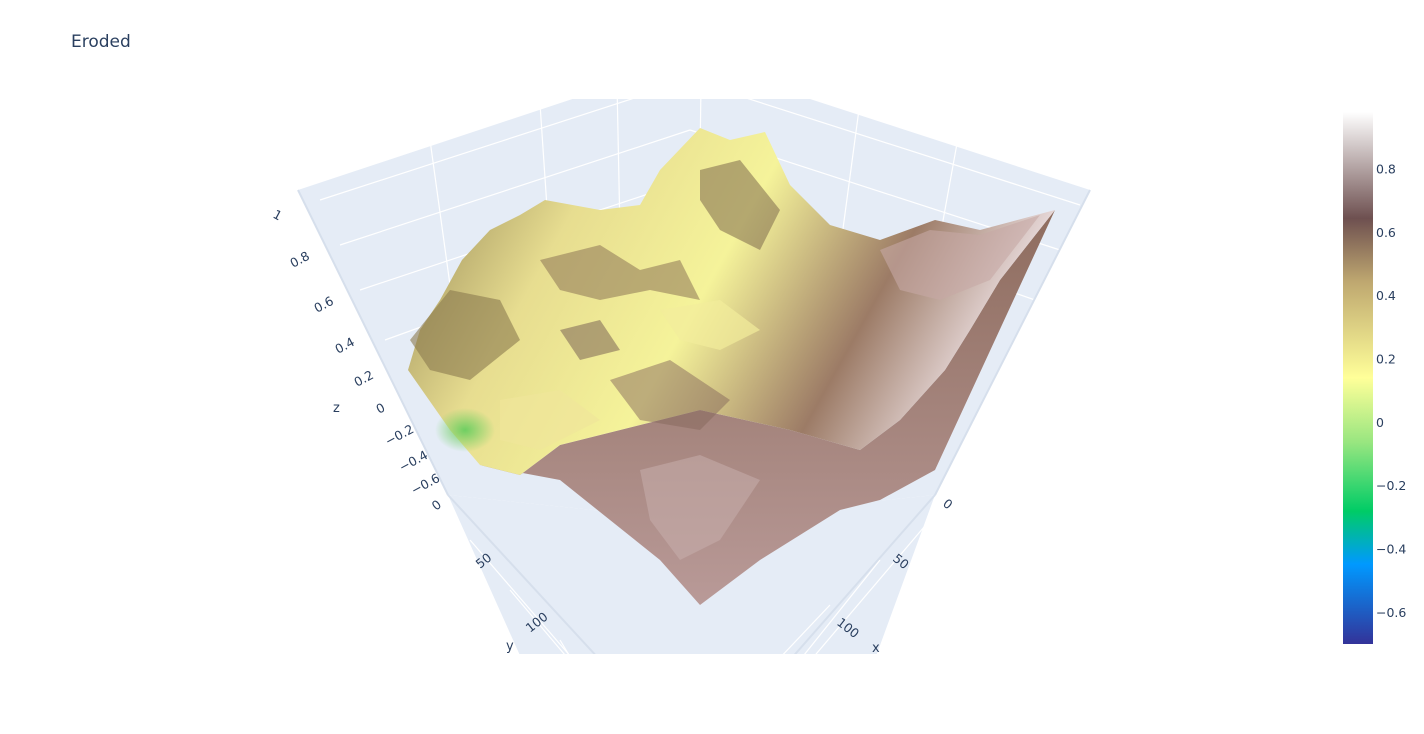 The height and width of the screenshot is (734, 1424). What do you see at coordinates (336, 408) in the screenshot?
I see `z-axis-title: z` at bounding box center [336, 408].